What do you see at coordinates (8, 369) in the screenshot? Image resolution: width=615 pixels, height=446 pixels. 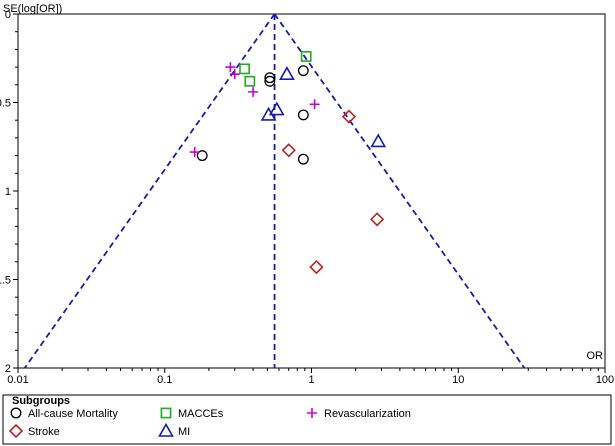 I see `y-tick-label: 2` at bounding box center [8, 369].